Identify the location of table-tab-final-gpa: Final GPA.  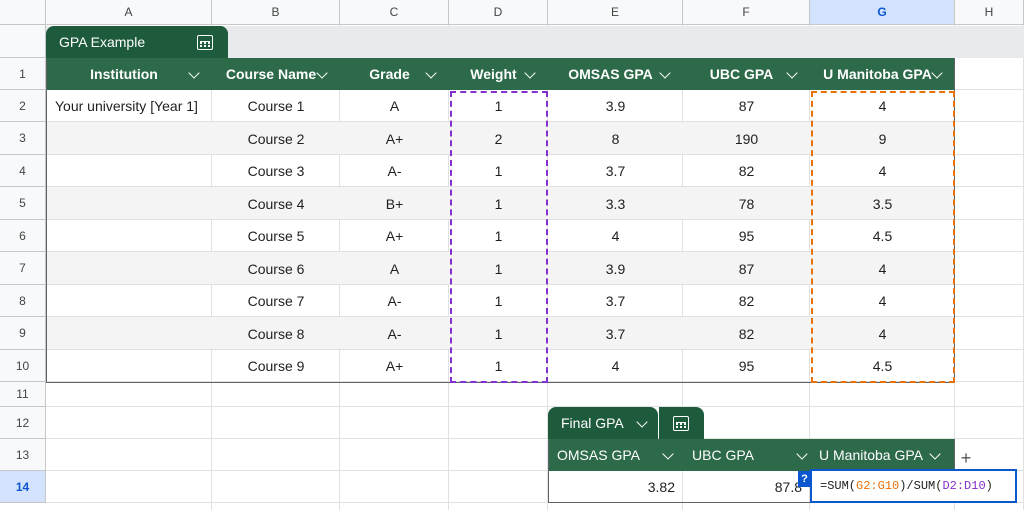
(603, 423).